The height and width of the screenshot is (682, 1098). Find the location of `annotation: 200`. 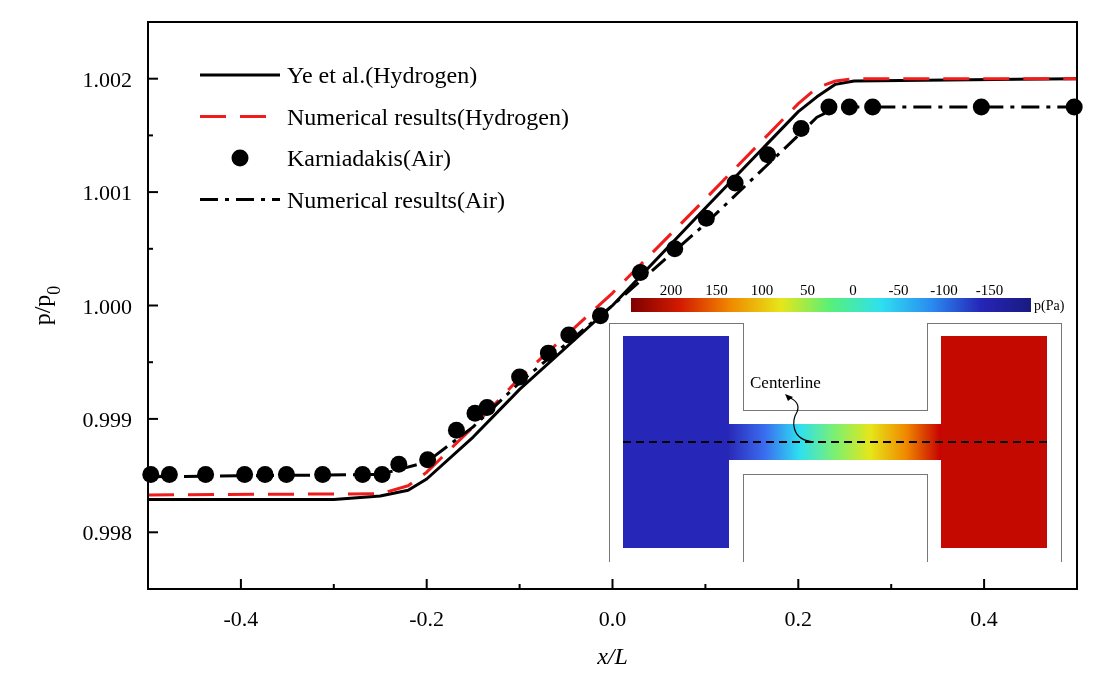

annotation: 200 is located at coordinates (671, 290).